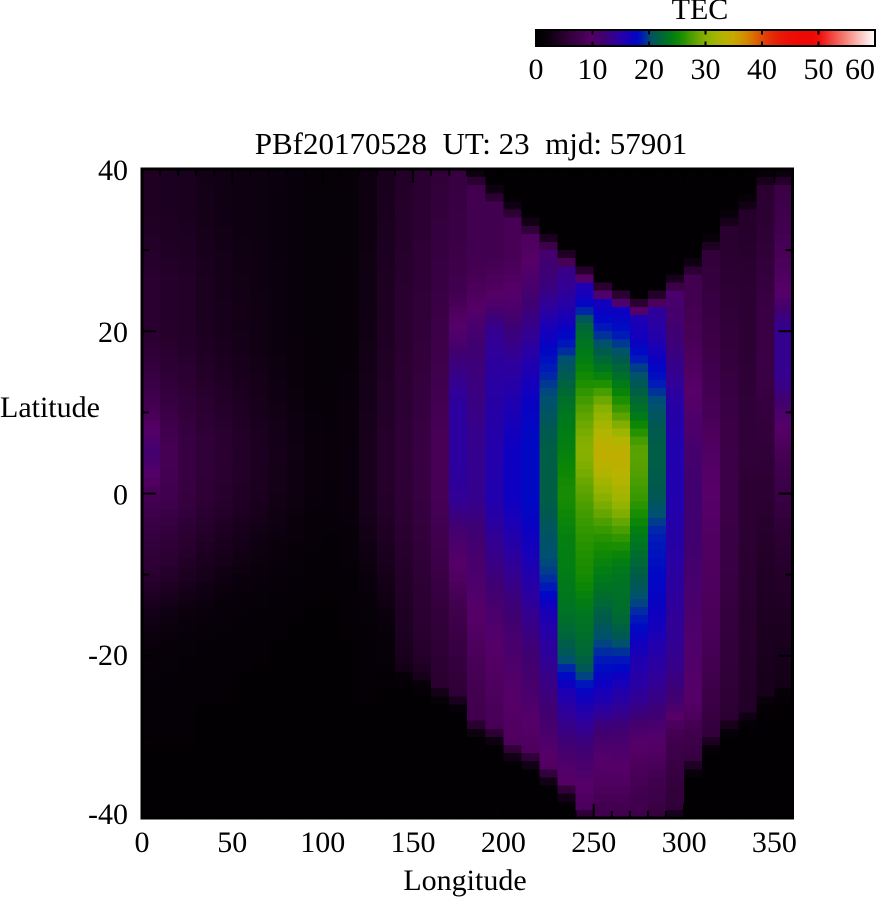 This screenshot has height=900, width=877. I want to click on svg-text: 60, so click(860, 69).